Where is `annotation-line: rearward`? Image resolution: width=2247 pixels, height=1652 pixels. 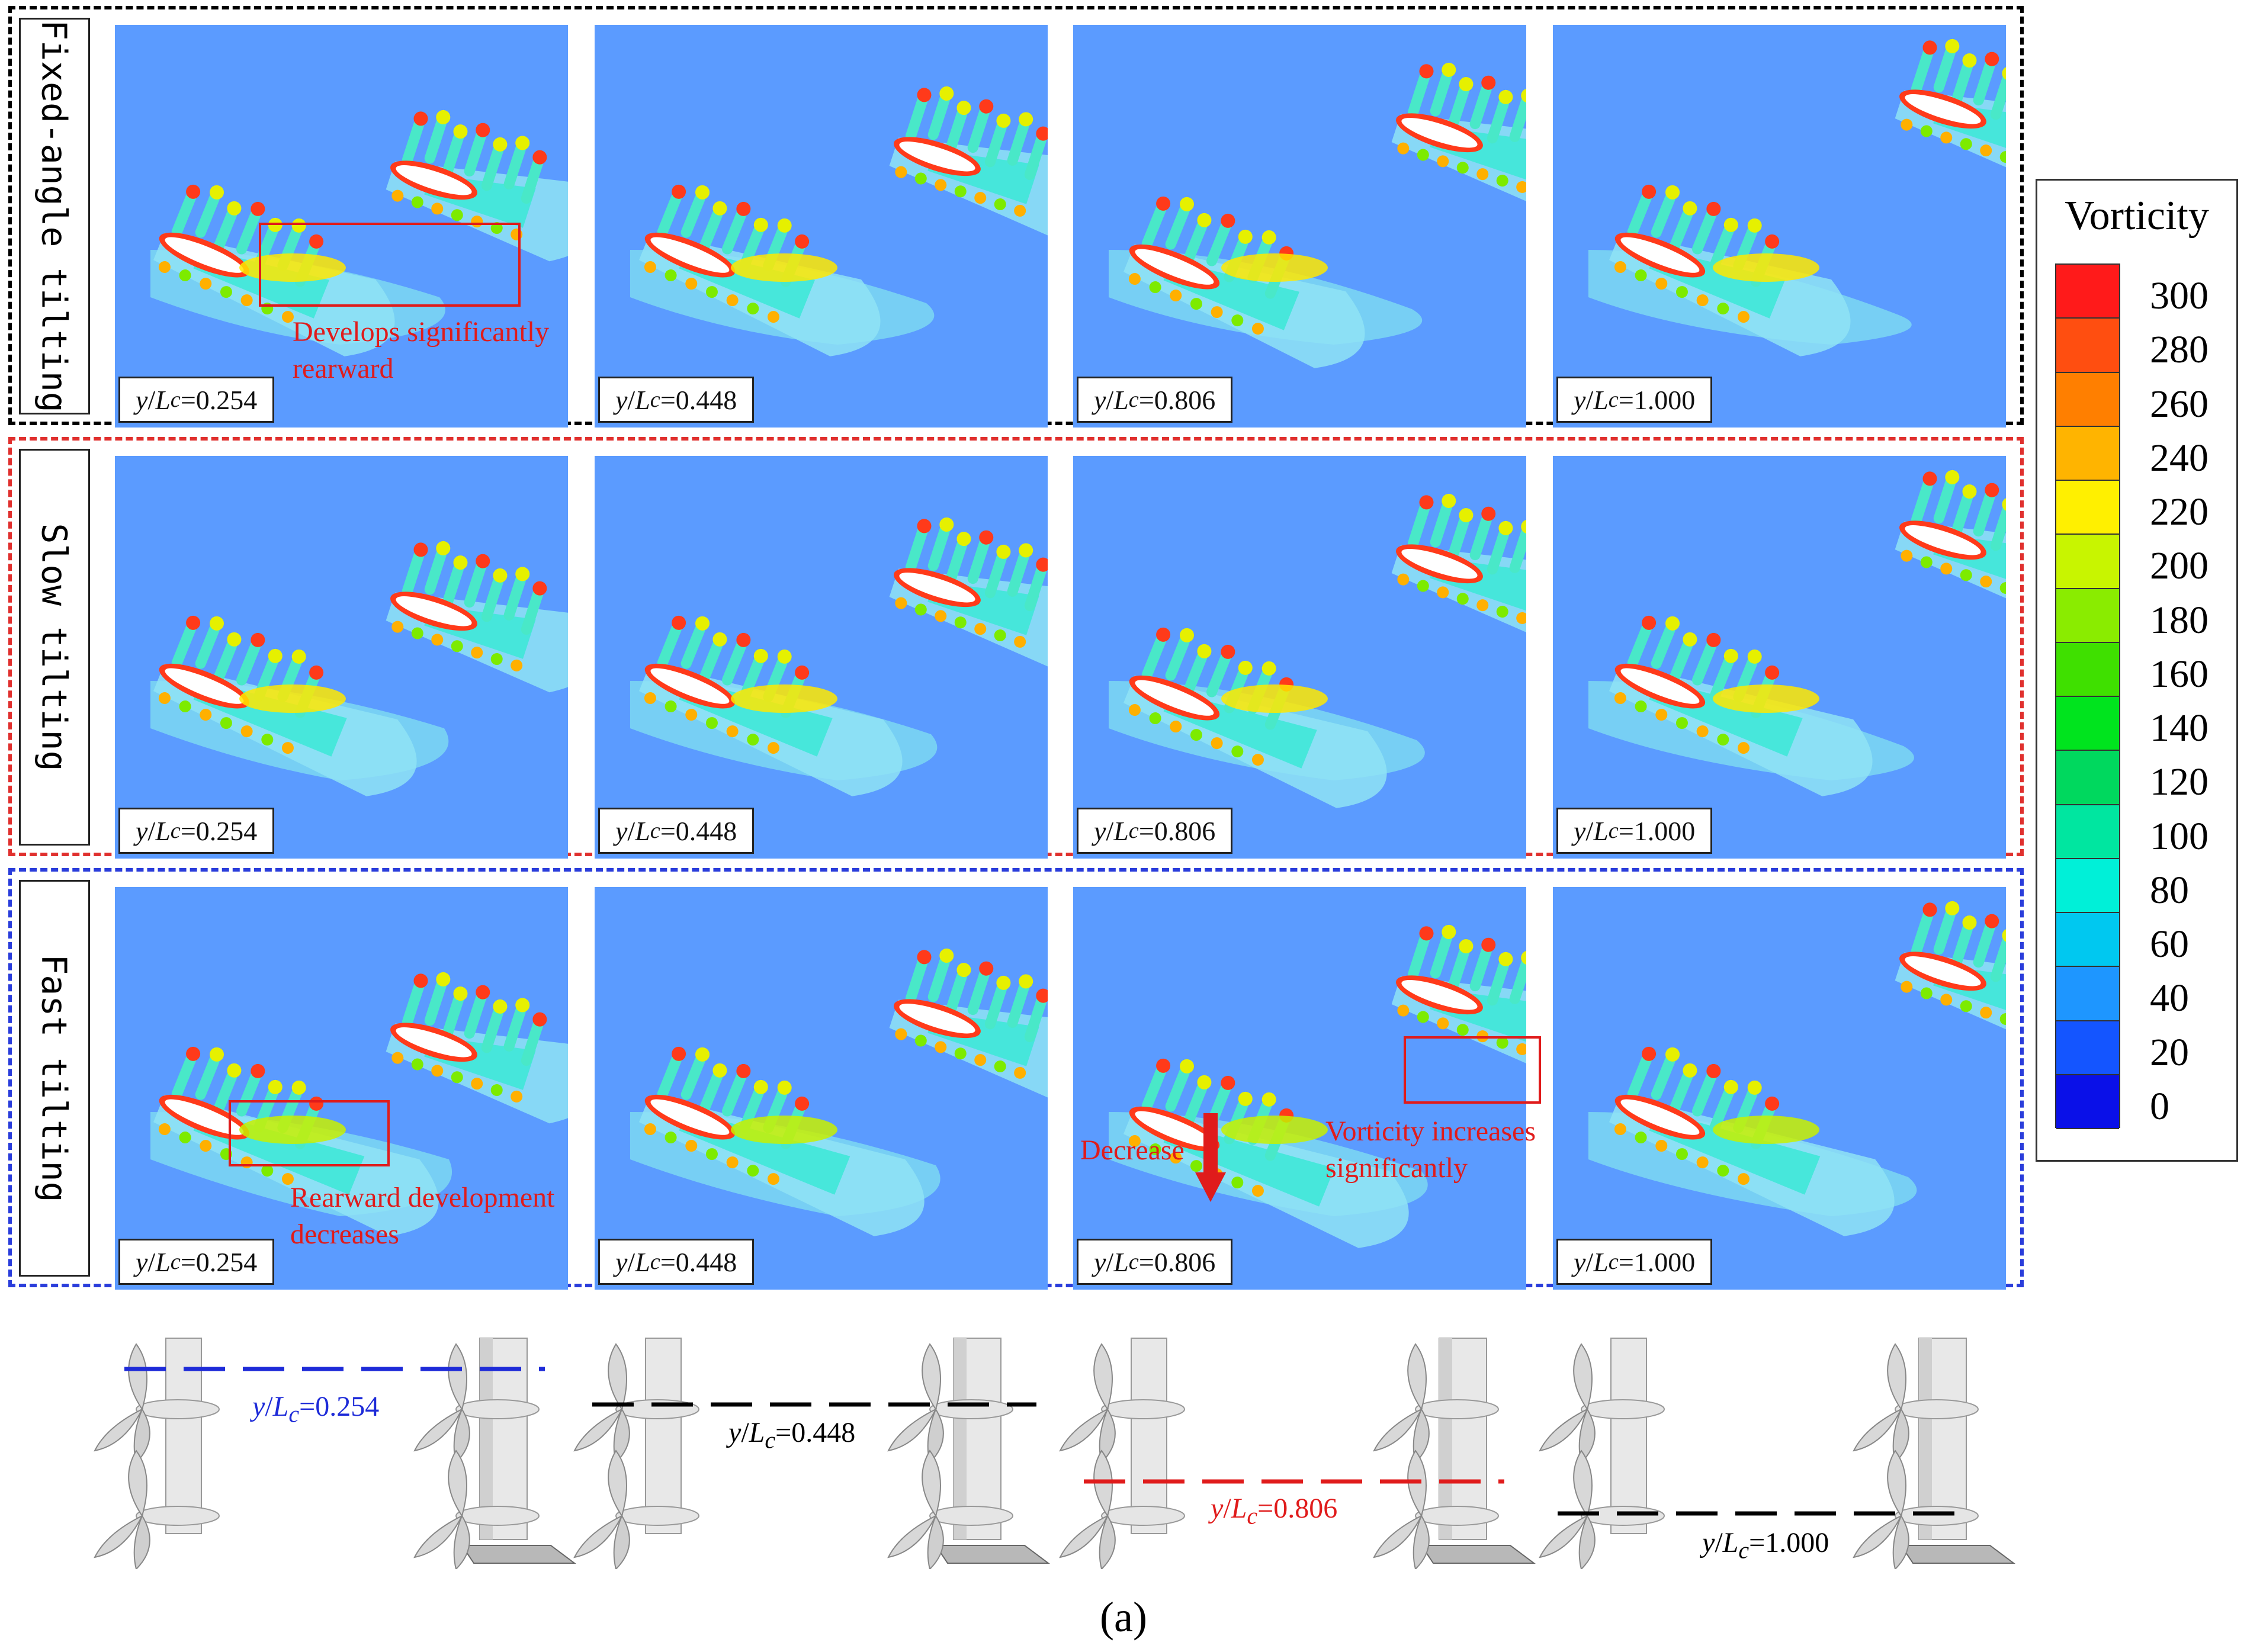
annotation-line: rearward is located at coordinates (343, 368).